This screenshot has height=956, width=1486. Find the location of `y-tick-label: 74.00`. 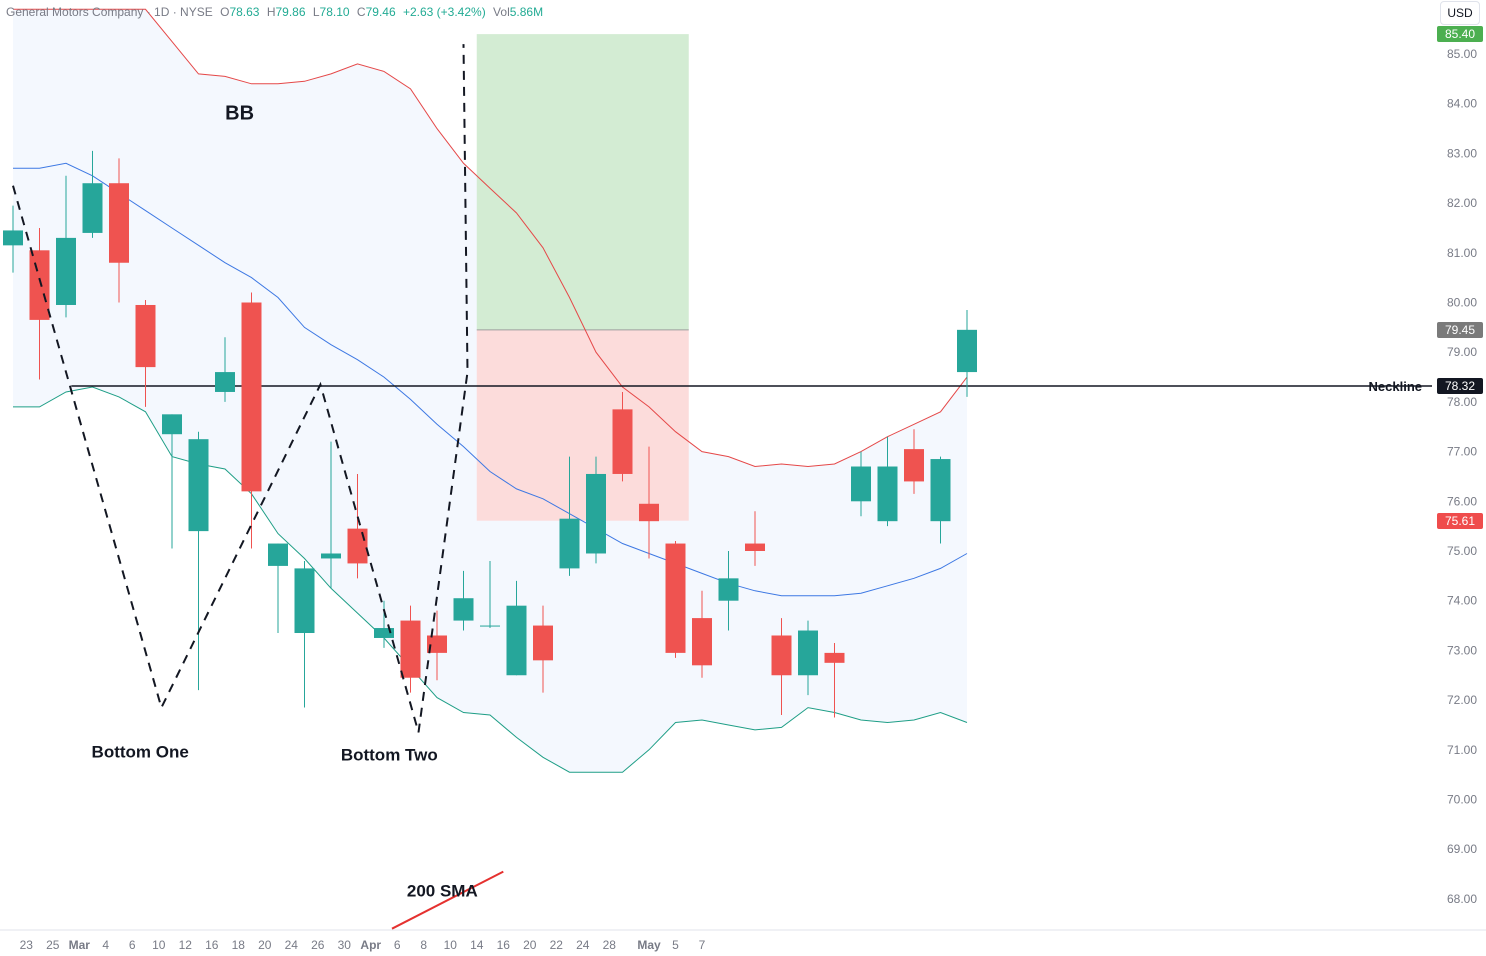

y-tick-label: 74.00 is located at coordinates (1462, 601).